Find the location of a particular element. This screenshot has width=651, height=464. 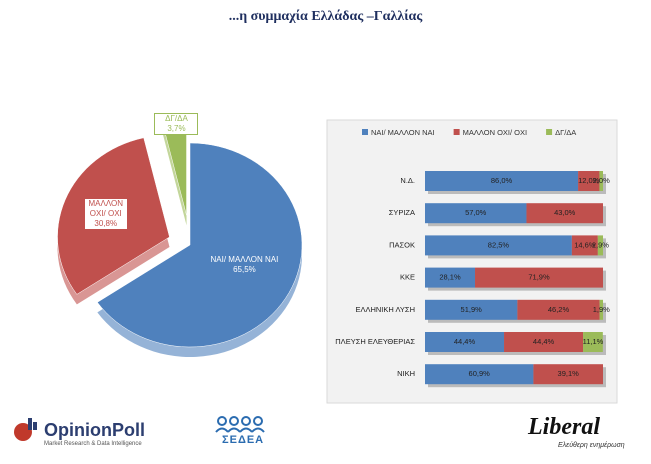

value-label: 71,9% is located at coordinates (539, 277).